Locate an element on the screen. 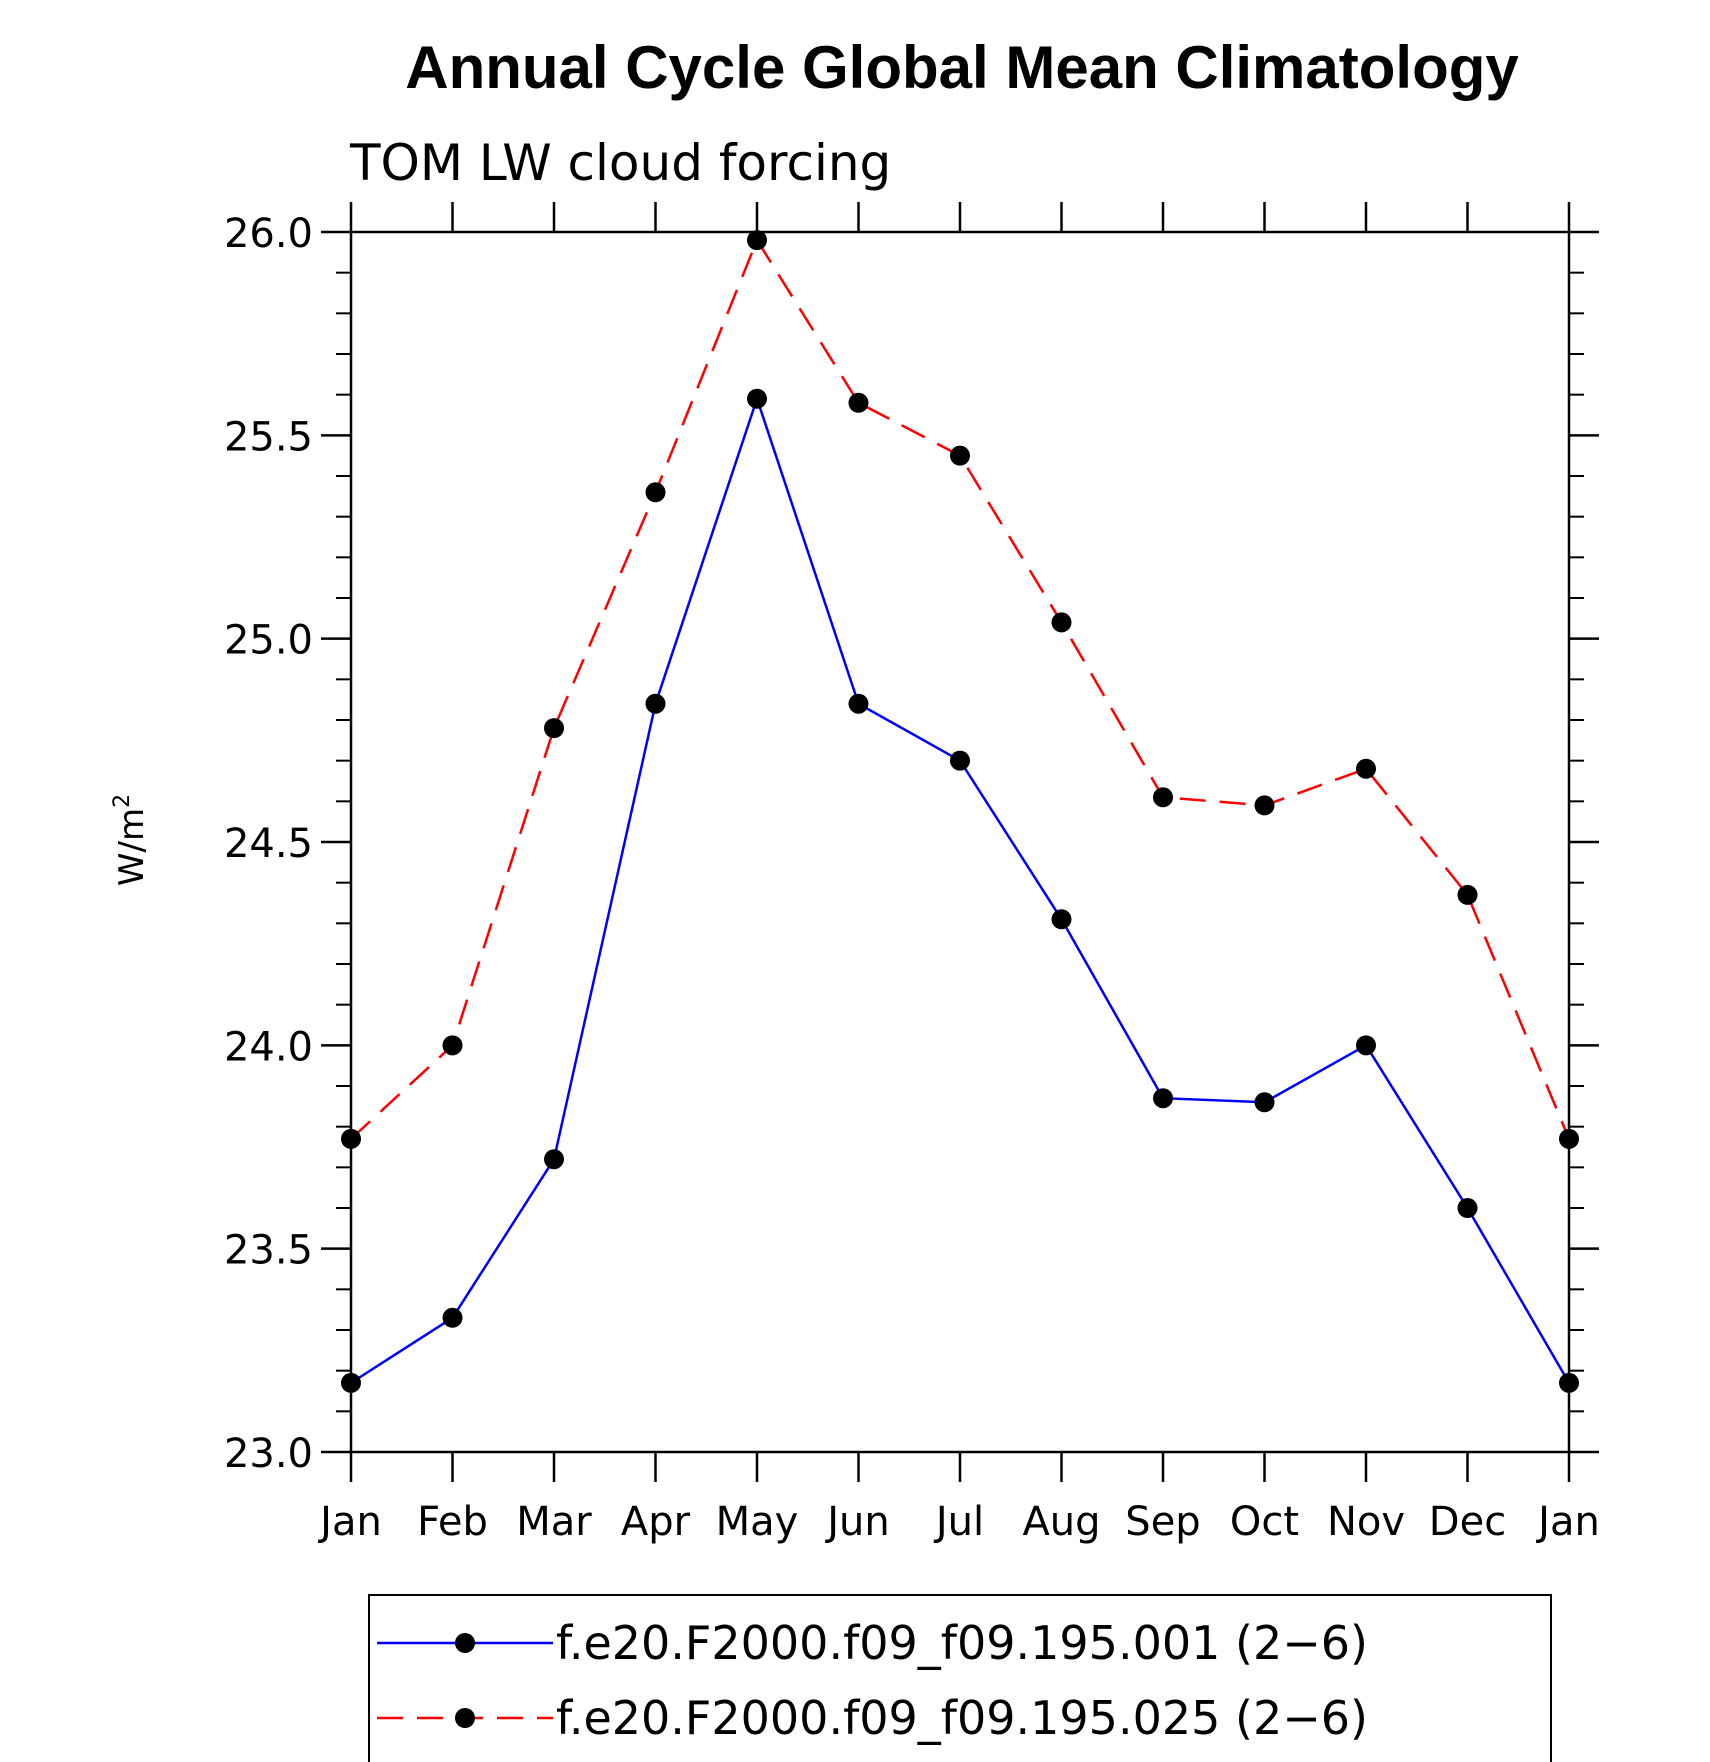 The height and width of the screenshot is (1762, 1710). y-tick-label: 25.5 is located at coordinates (268, 437).